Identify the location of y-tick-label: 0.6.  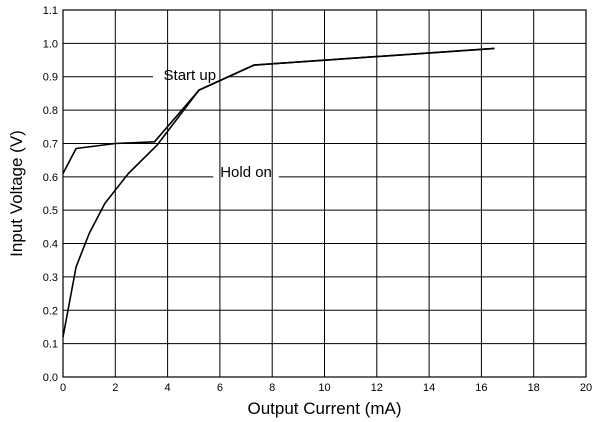
(50, 178).